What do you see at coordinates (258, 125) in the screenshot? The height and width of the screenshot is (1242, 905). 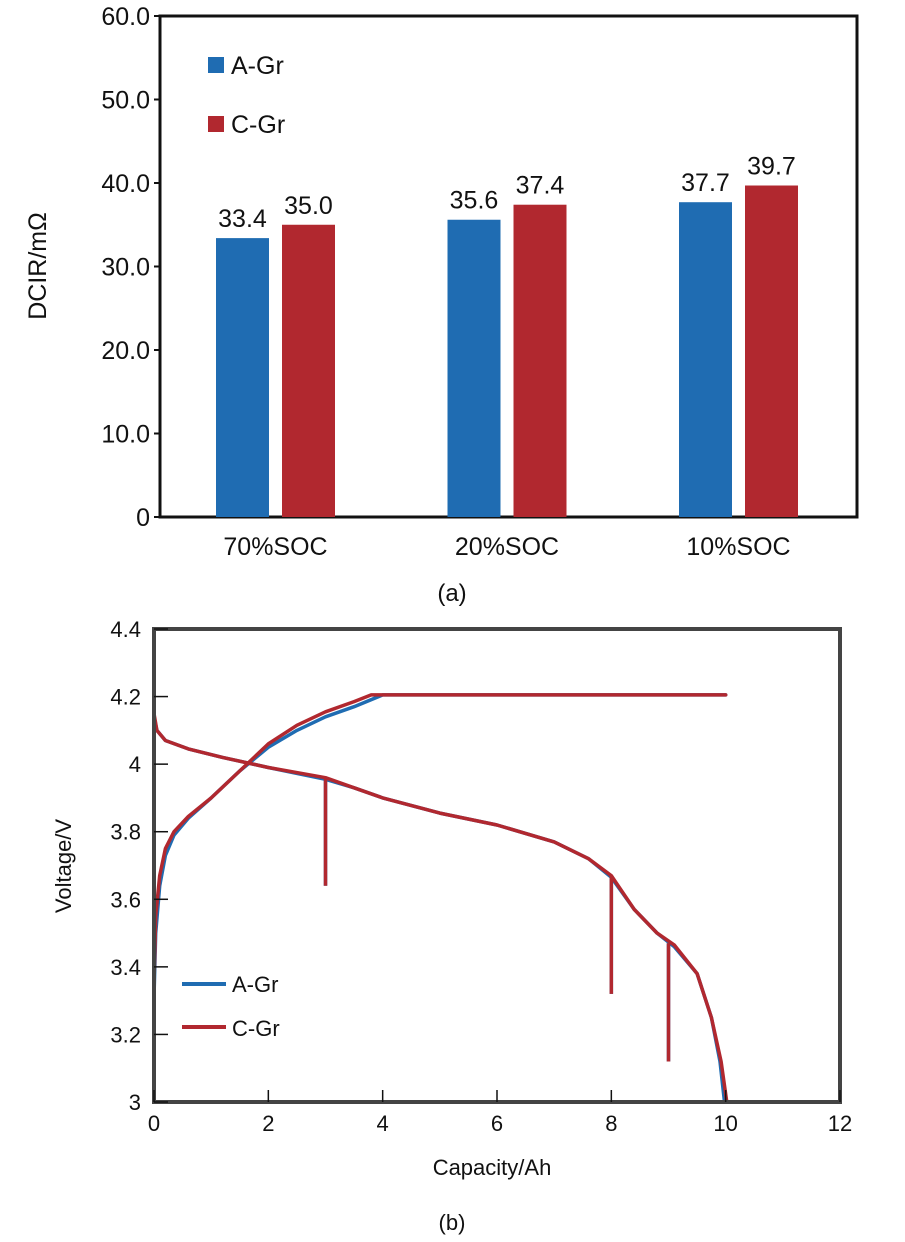 I see `legend-label-c-gr: C-Gr` at bounding box center [258, 125].